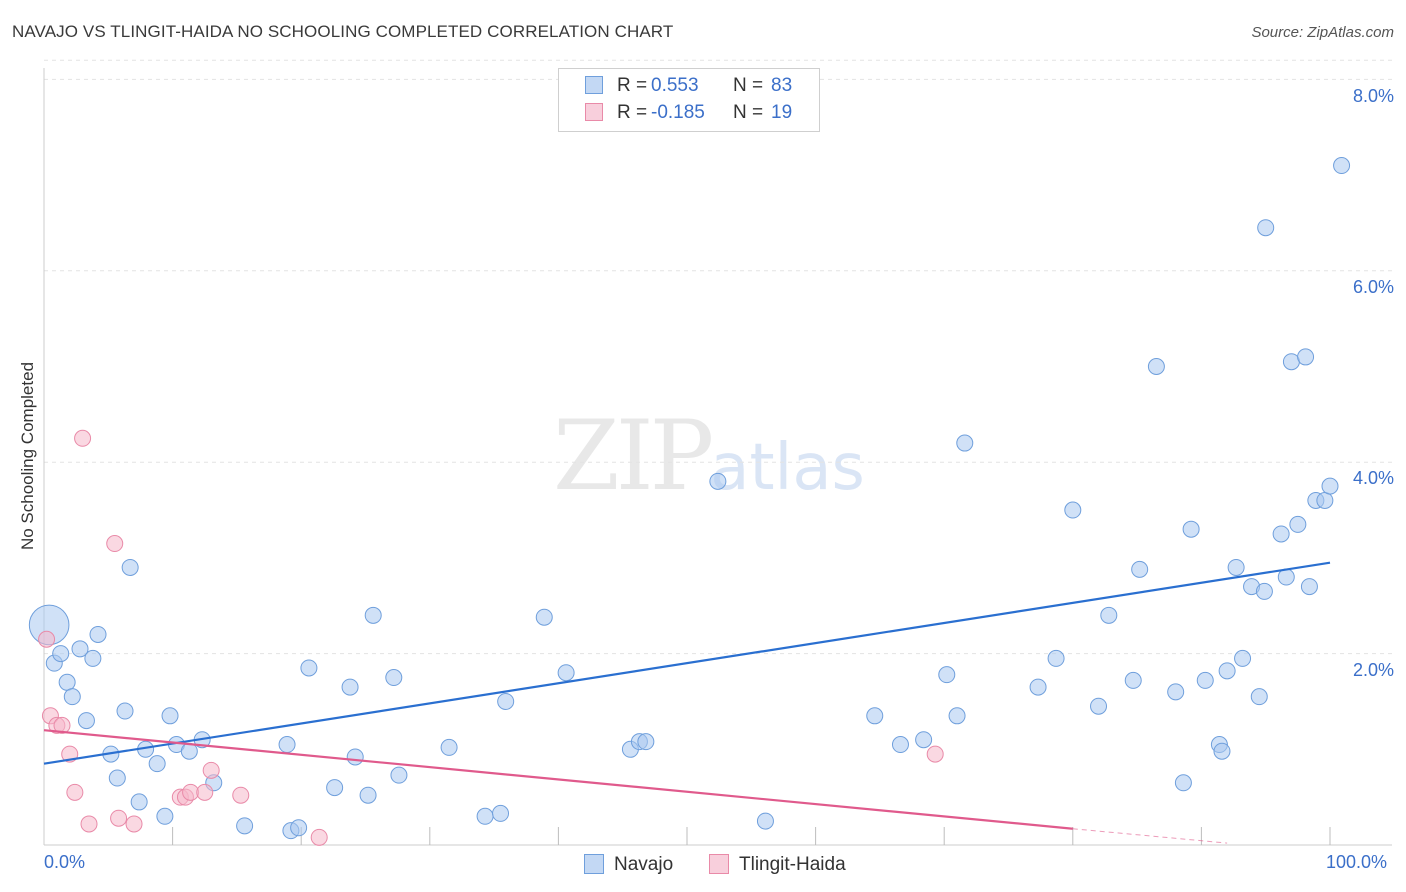 This screenshot has height=892, width=1406. I want to click on n-value: 19, so click(782, 112).